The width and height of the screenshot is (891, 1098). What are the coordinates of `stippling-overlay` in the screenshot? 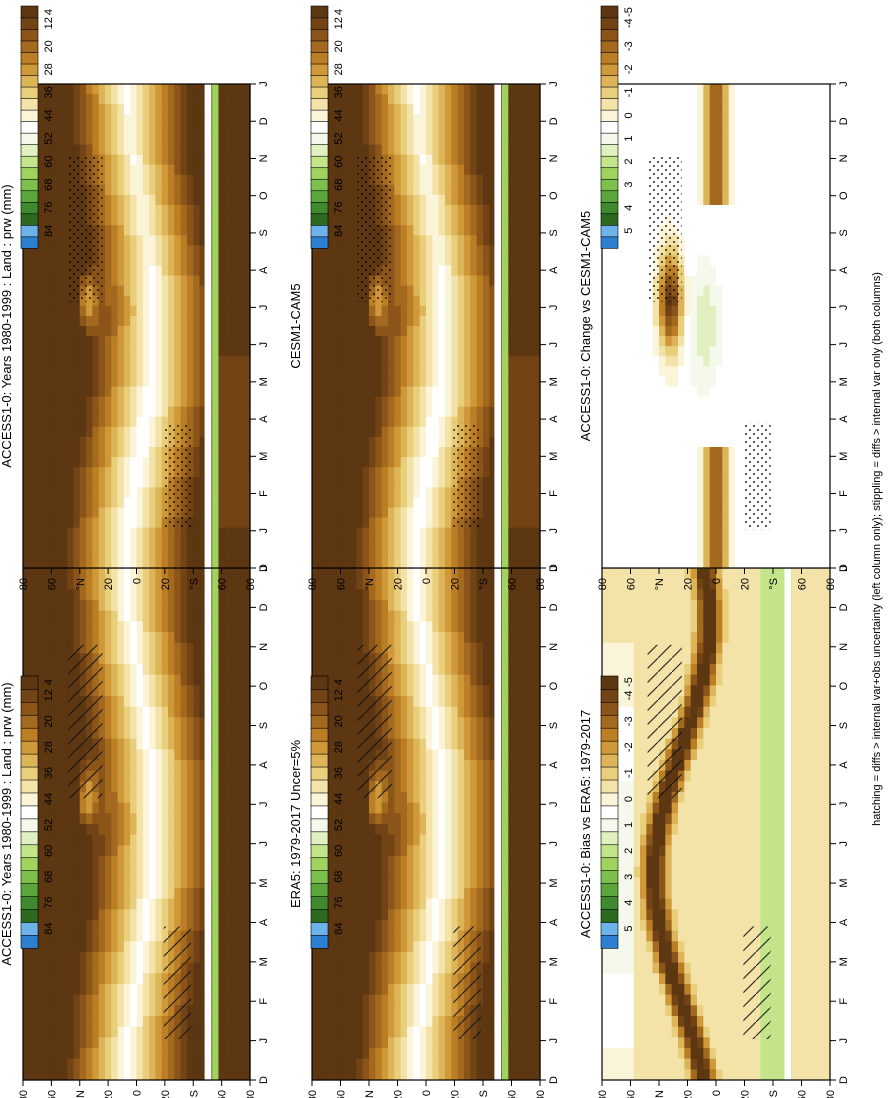 It's located at (85, 229).